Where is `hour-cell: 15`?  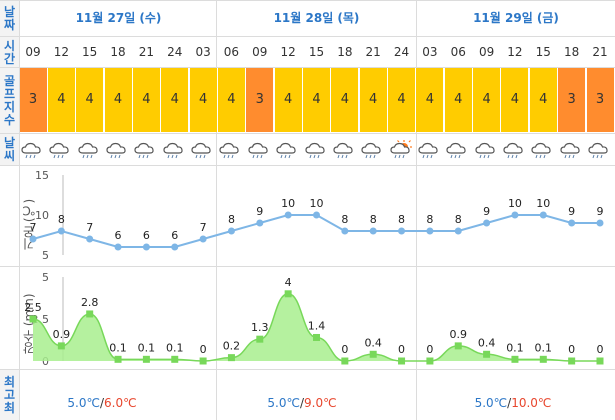 hour-cell: 15 is located at coordinates (316, 52).